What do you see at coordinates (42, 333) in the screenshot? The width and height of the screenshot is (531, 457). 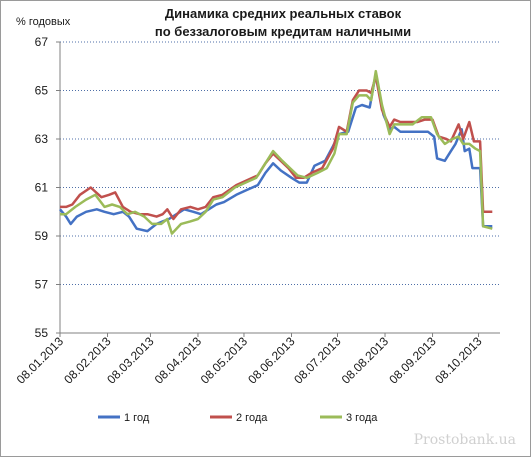 I see `y-tick-label: 55` at bounding box center [42, 333].